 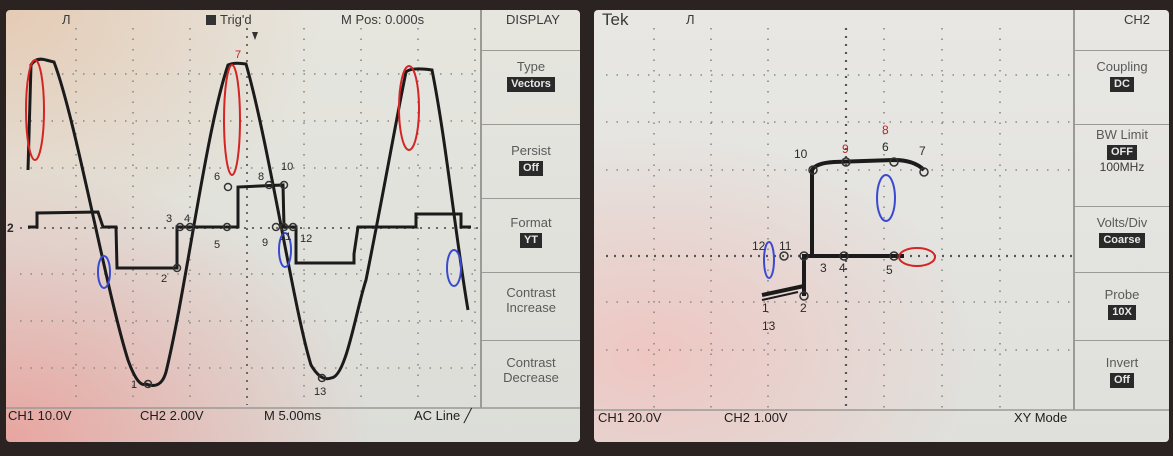 What do you see at coordinates (169, 219) in the screenshot?
I see `left-label-3: 3` at bounding box center [169, 219].